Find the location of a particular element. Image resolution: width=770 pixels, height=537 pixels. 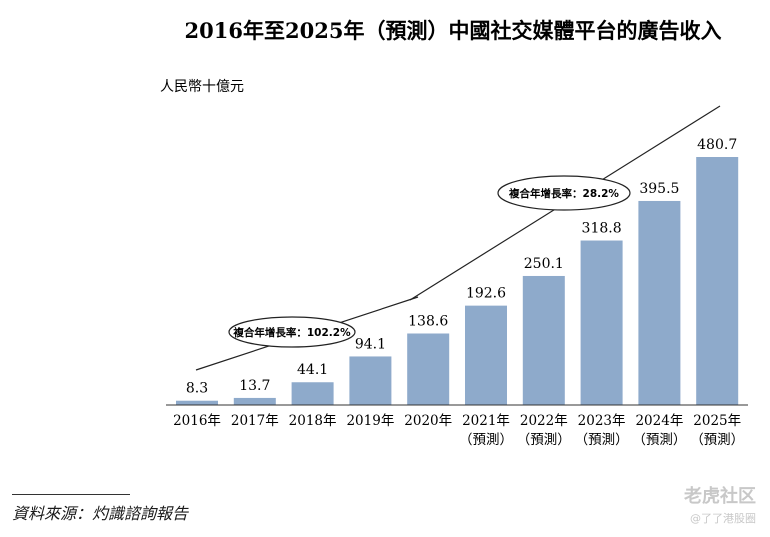

x-tick-label-5-0: 2021年 is located at coordinates (486, 421).